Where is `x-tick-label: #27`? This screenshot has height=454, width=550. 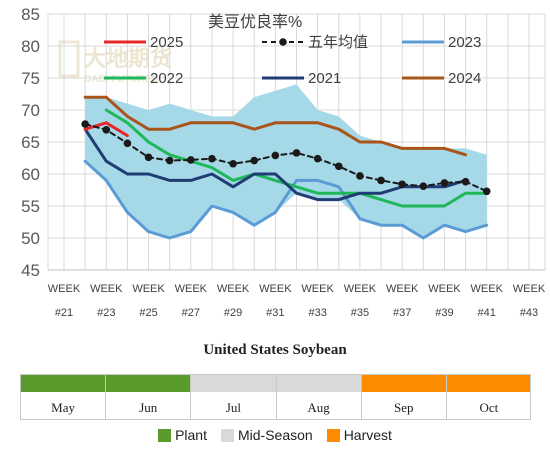
x-tick-label: #27 is located at coordinates (191, 313).